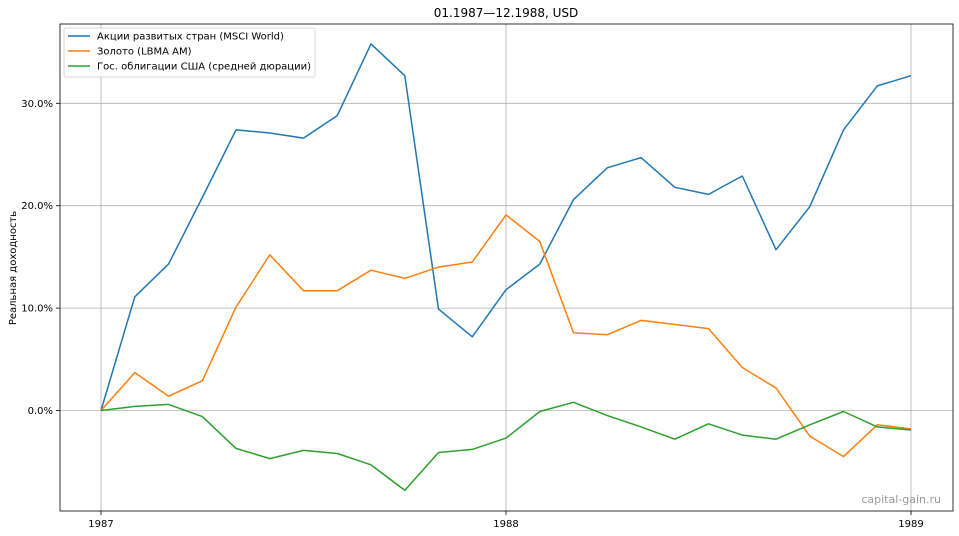  I want to click on x-tick-label: 1987, so click(100, 524).